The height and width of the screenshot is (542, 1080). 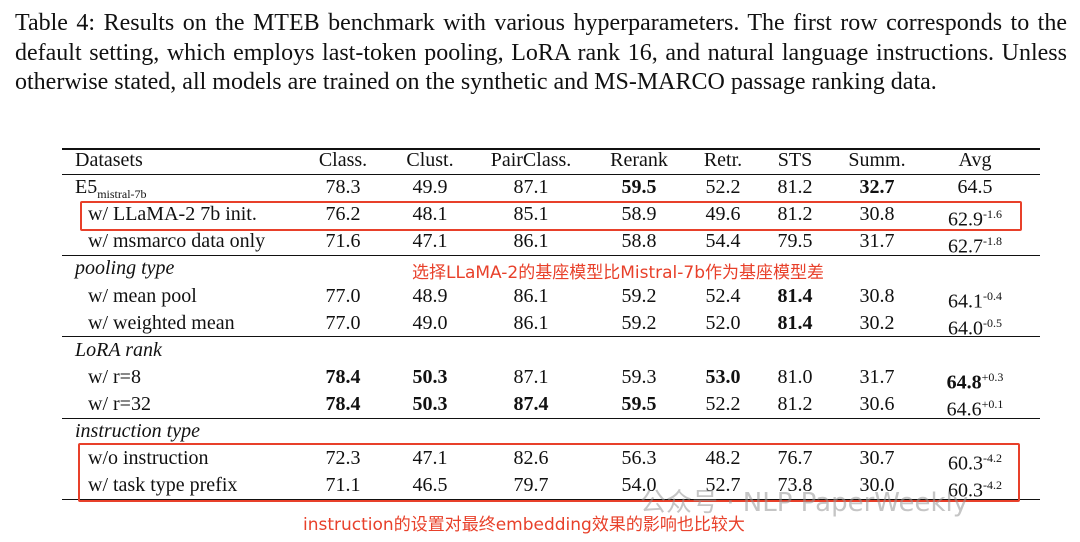 I want to click on cell-value: 54.0, so click(x=639, y=485).